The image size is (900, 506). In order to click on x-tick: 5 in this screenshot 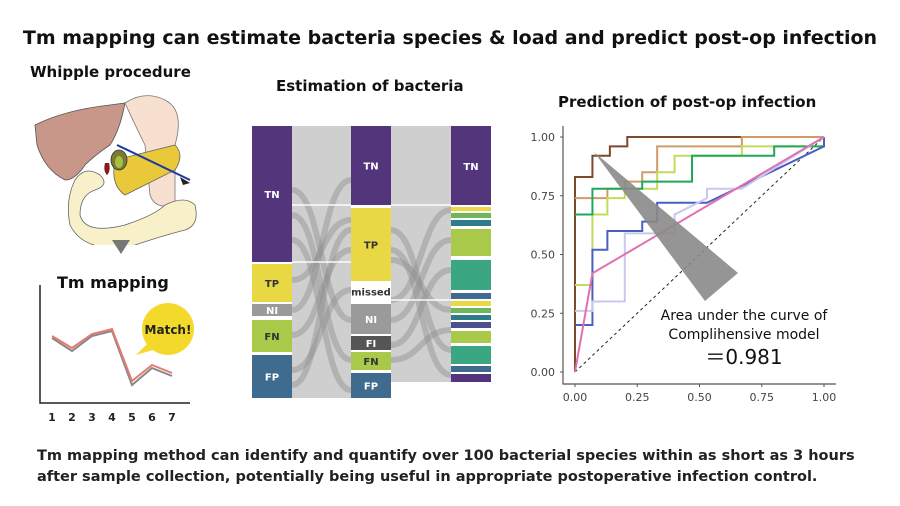, I will do `click(132, 417)`.